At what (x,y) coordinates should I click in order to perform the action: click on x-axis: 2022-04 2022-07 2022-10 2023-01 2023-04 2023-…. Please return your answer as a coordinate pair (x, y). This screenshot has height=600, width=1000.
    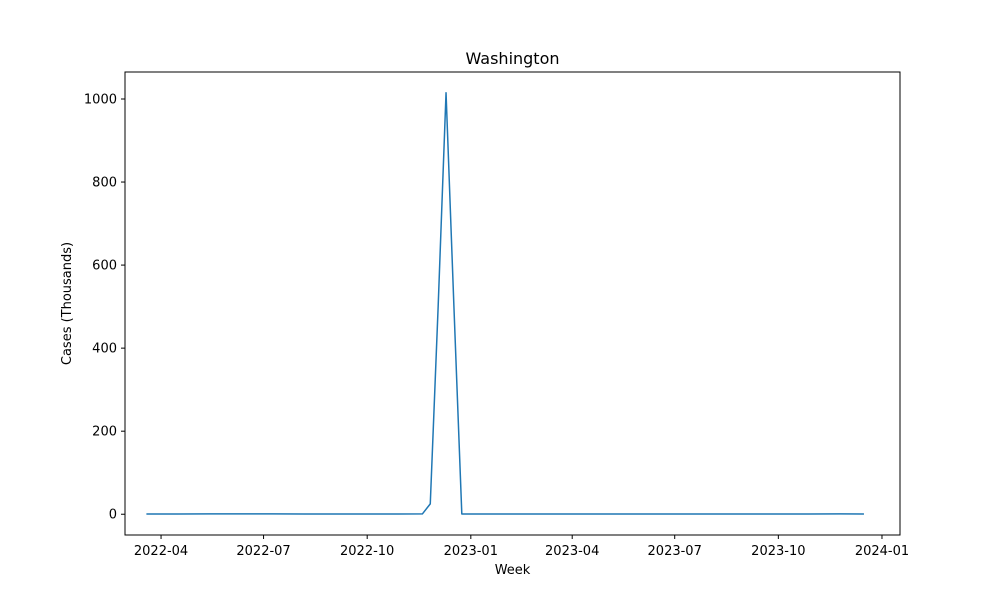
    Looking at the image, I should click on (521, 547).